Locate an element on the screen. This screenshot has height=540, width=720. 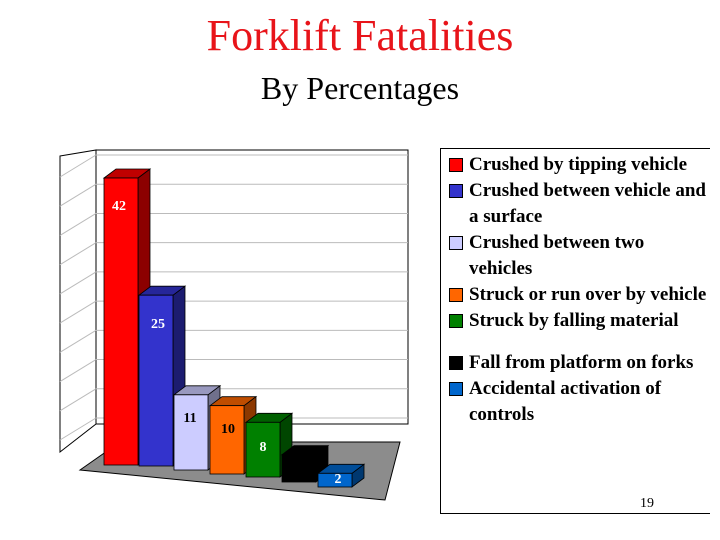
legend-label-1: Crushed by tipping vehicle is located at coordinates (578, 164).